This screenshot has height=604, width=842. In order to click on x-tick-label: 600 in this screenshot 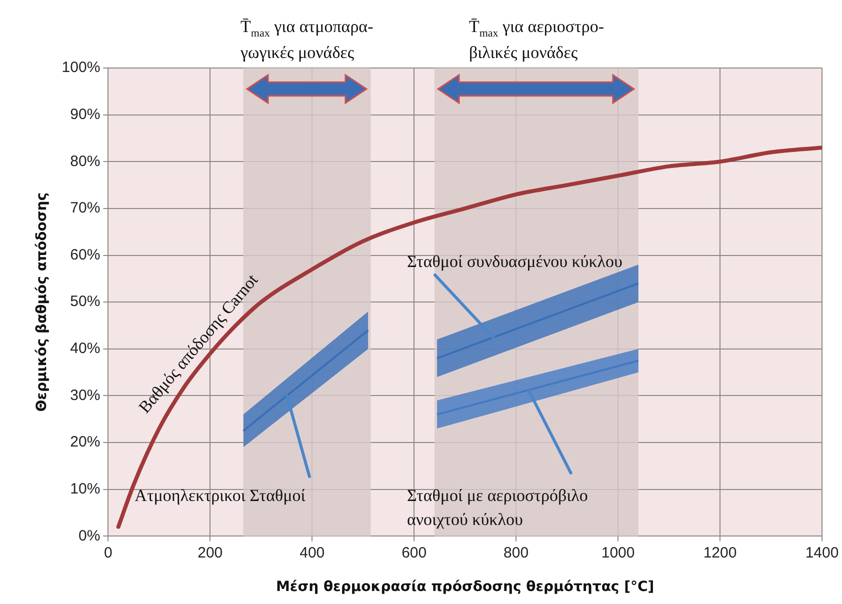, I will do `click(414, 553)`.